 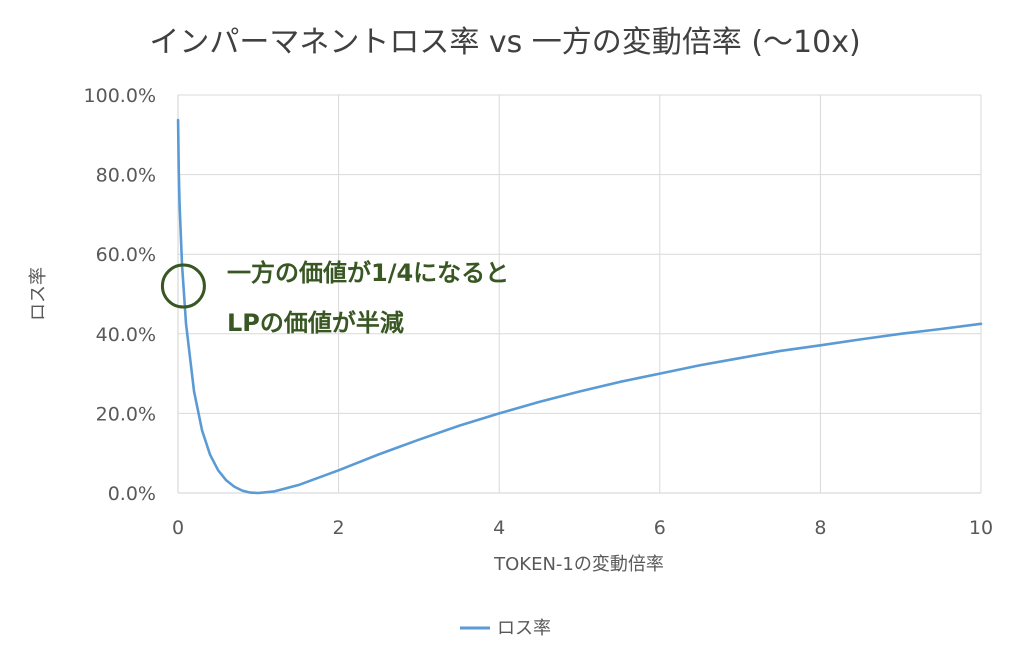 What do you see at coordinates (126, 176) in the screenshot?
I see `y-tick-label: 80.0%` at bounding box center [126, 176].